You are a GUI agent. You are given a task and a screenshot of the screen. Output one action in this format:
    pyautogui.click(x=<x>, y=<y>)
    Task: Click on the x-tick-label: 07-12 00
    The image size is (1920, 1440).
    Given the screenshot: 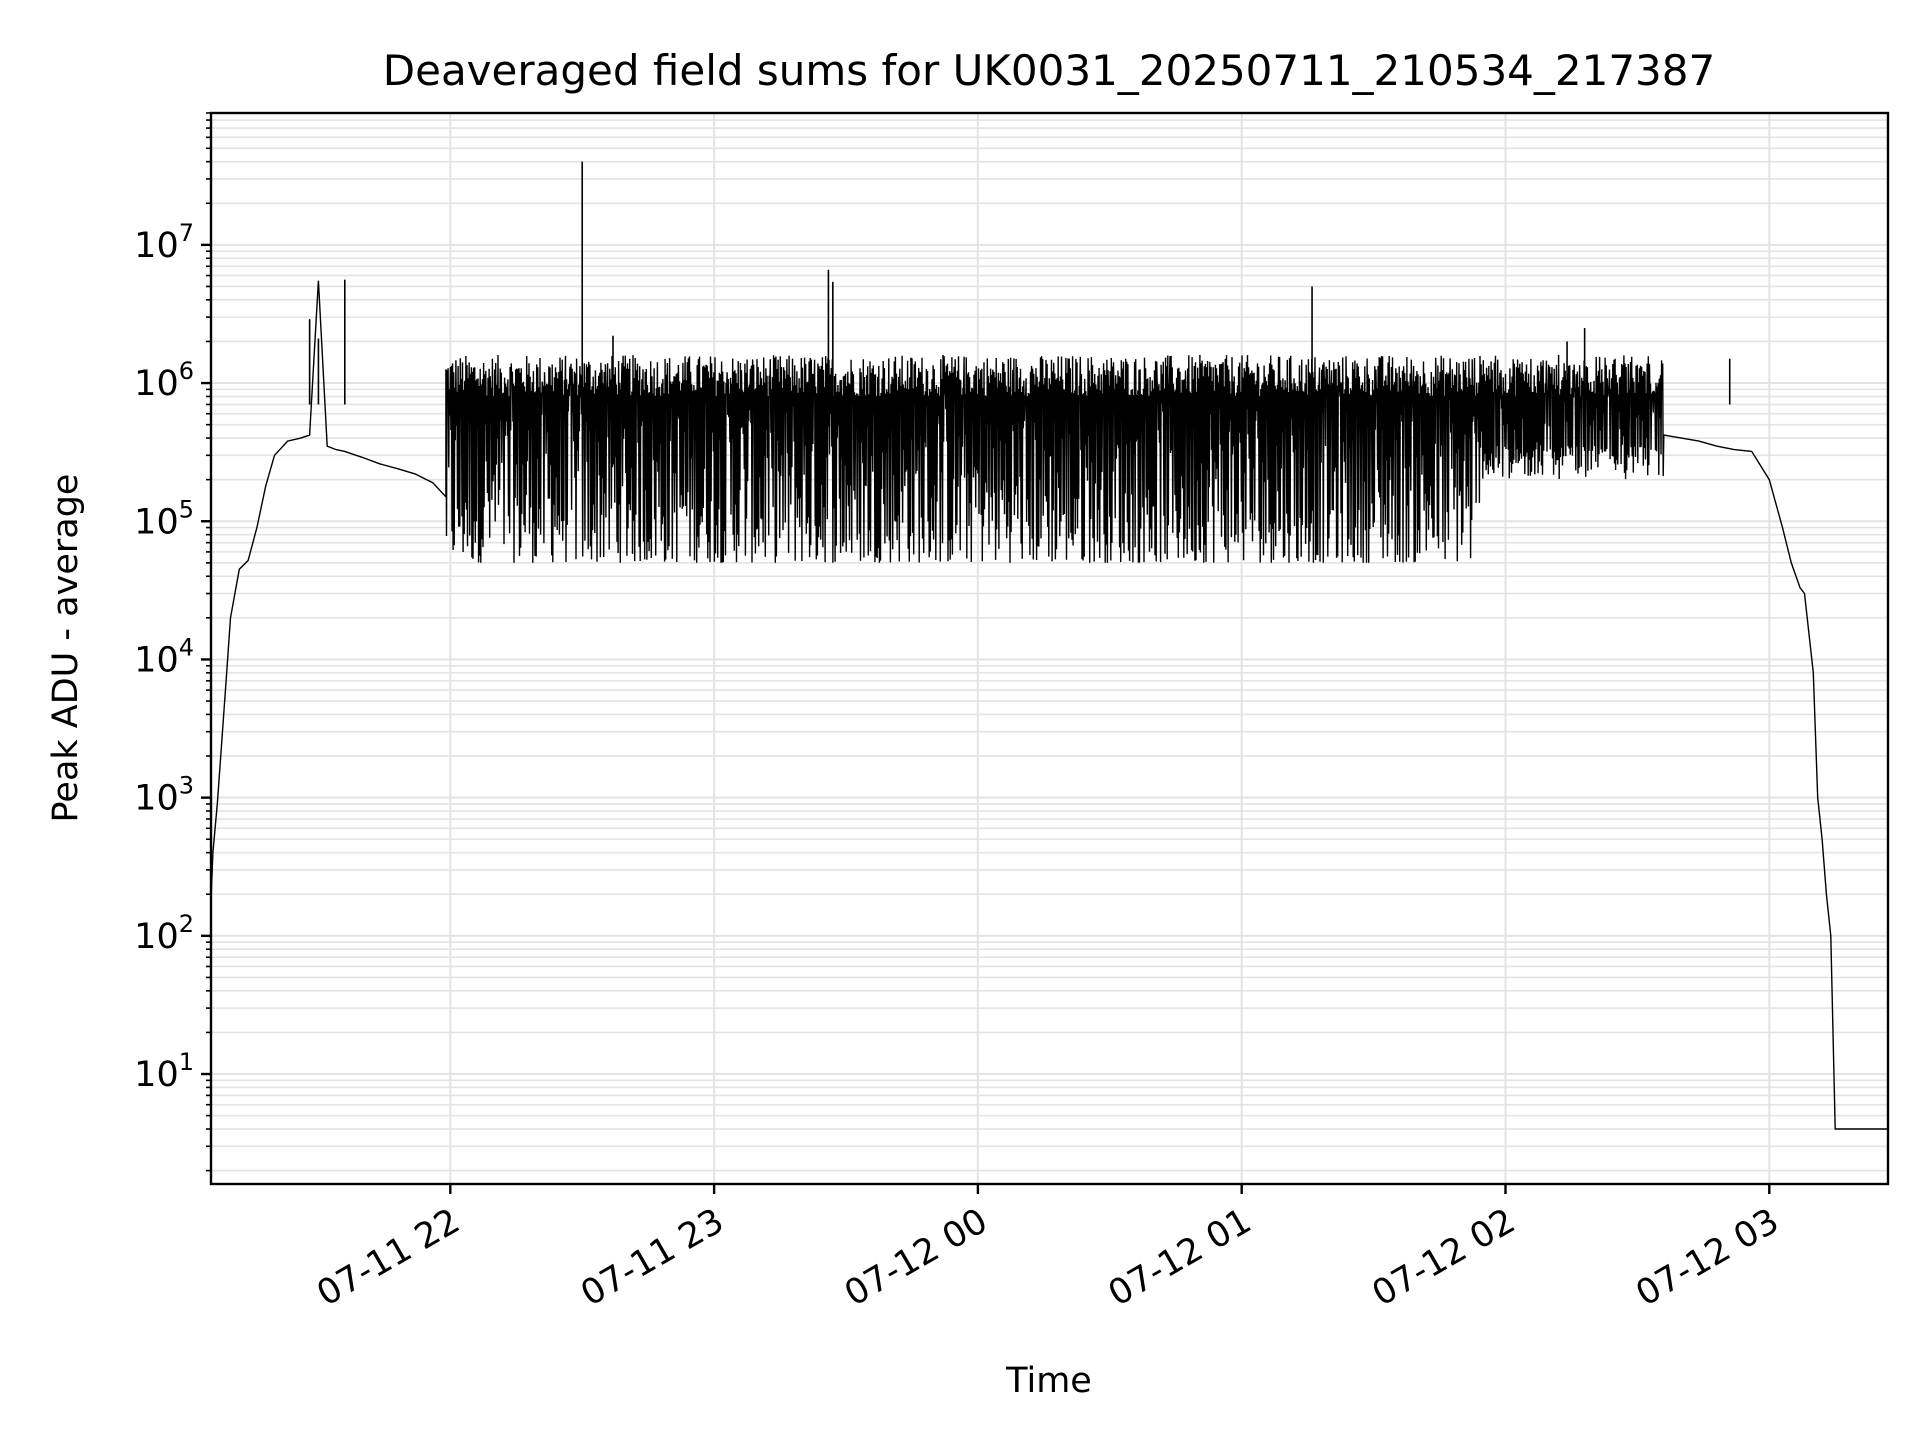 What is the action you would take?
    pyautogui.click(x=916, y=1257)
    